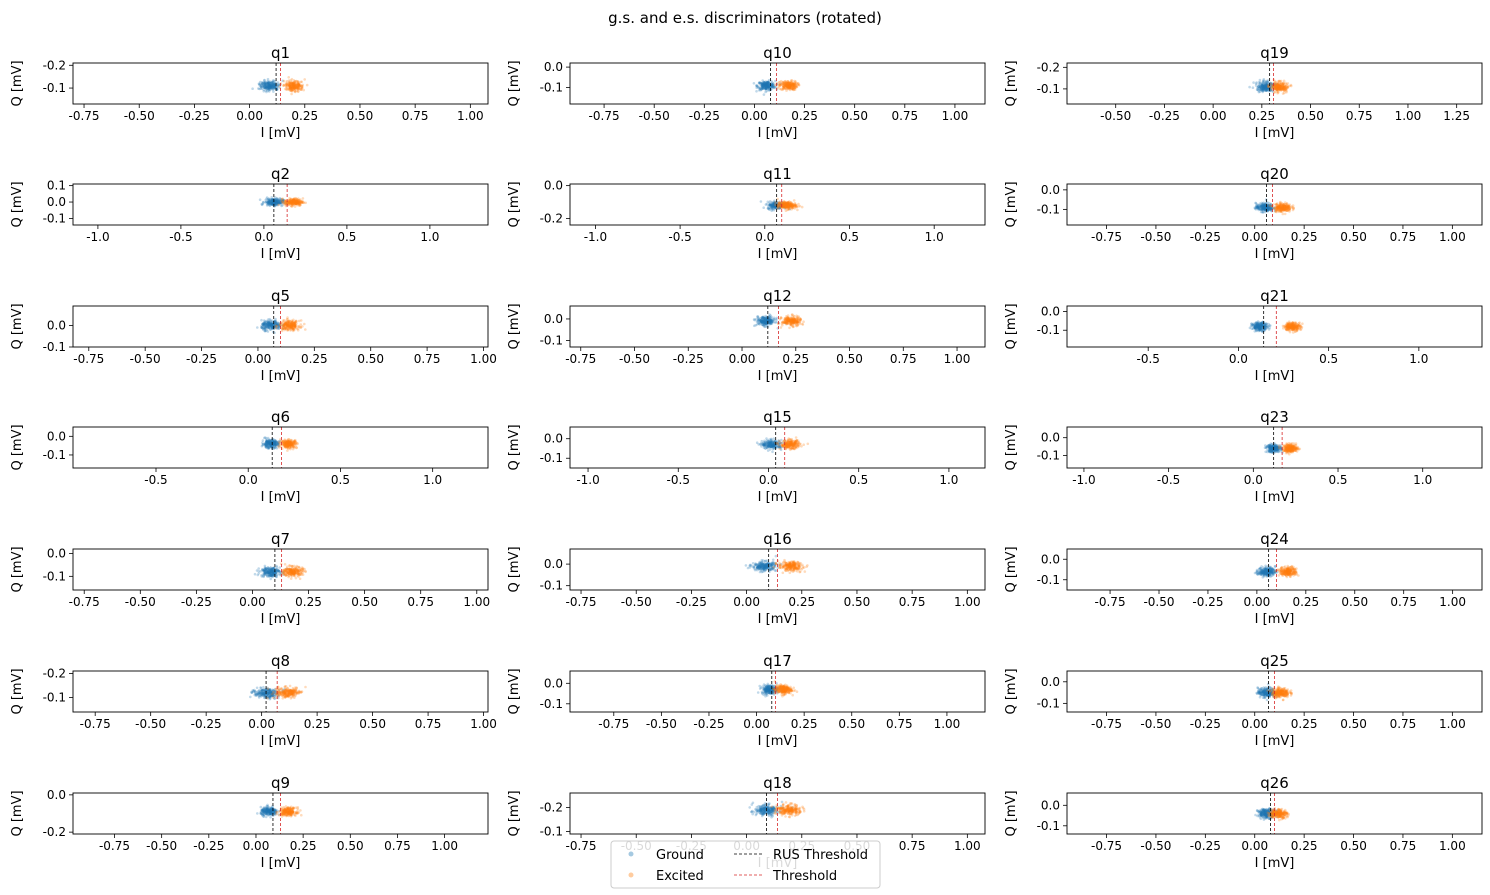  I want to click on y-tick-label: -0.1, so click(551, 341).